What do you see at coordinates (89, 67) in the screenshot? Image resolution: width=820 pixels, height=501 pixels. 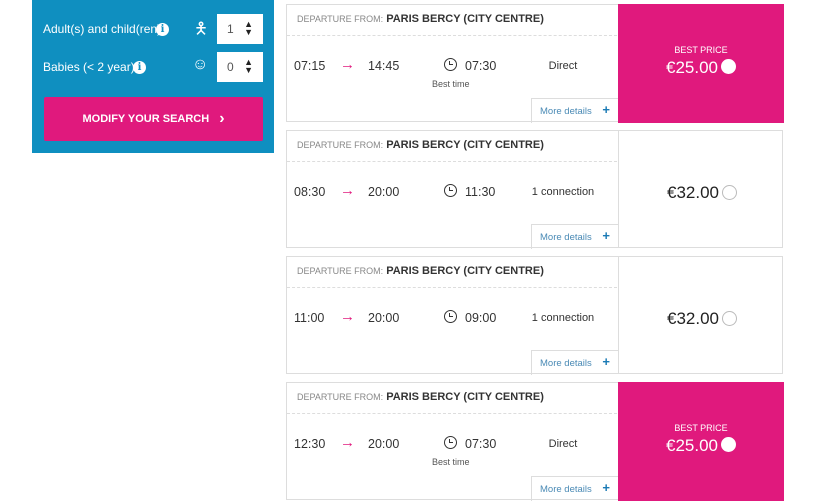 I see `babies-label: Babies (< 2 year)` at bounding box center [89, 67].